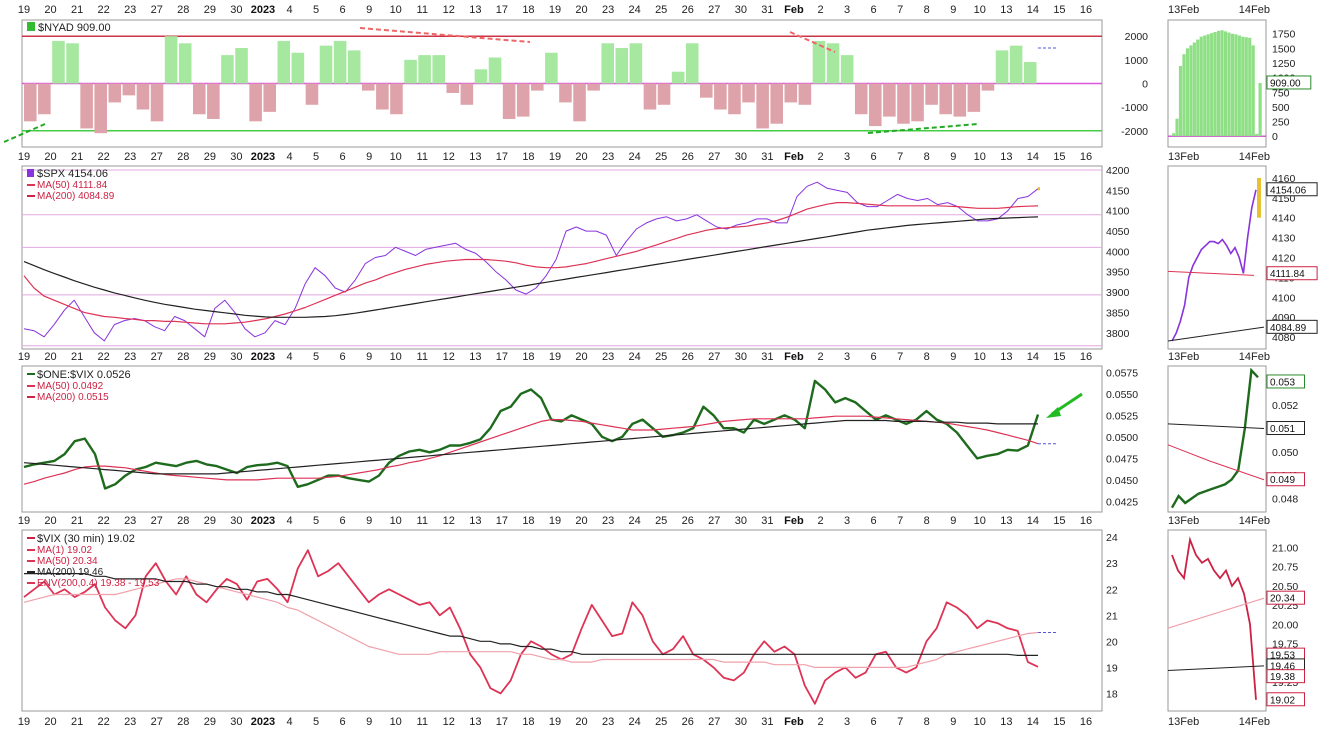  Describe the element at coordinates (210, 722) in the screenshot. I see `x-tick-label: 29` at that location.